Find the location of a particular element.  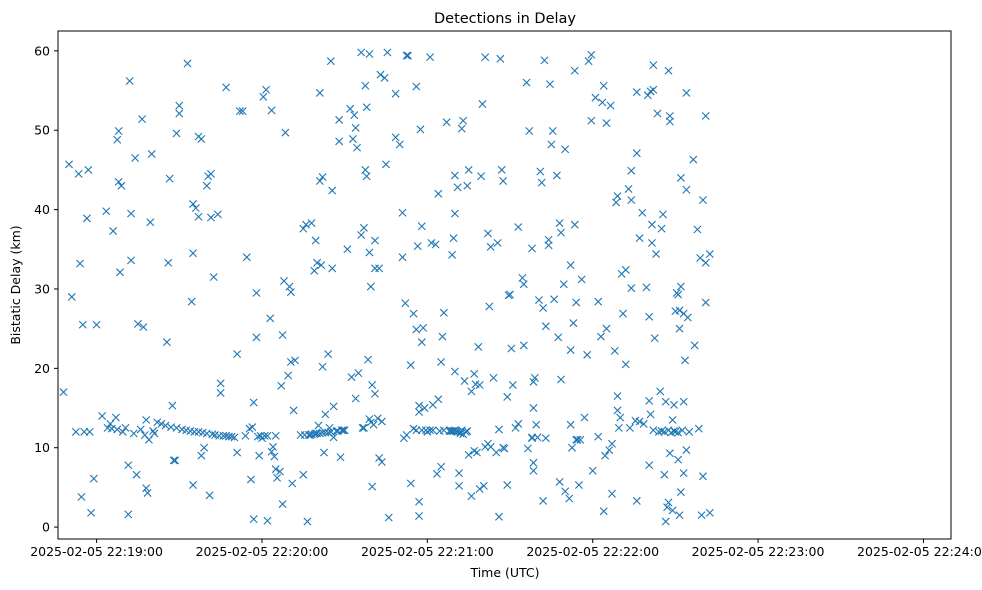

y-tick-label: 30 is located at coordinates (42, 288).